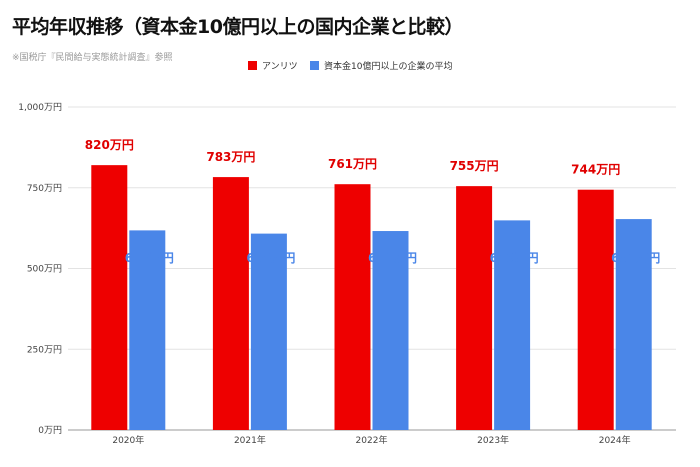 The height and width of the screenshot is (467, 700). I want to click on data-label-average-2: 608万円, so click(270, 258).